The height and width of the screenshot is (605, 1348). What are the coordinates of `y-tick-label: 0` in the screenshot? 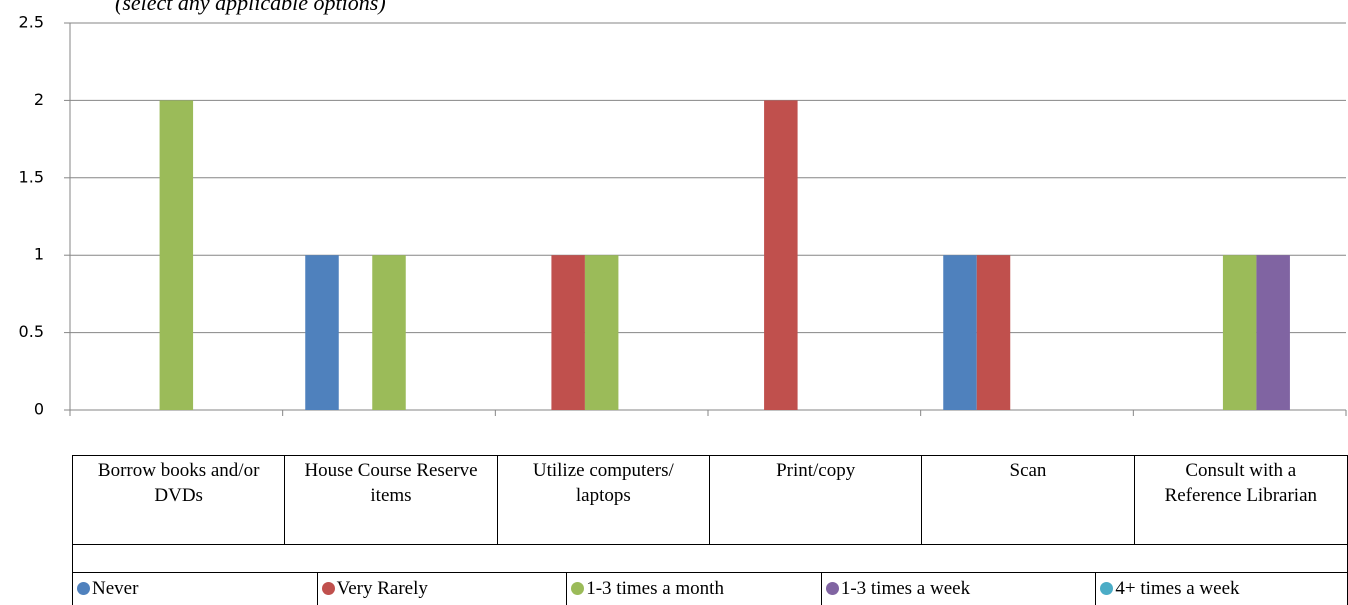 It's located at (39, 409).